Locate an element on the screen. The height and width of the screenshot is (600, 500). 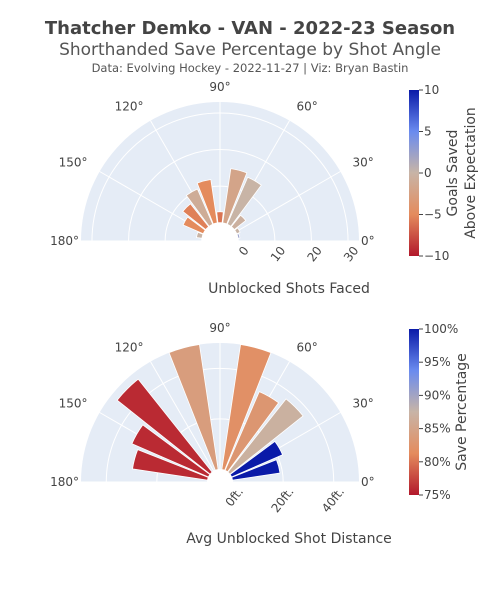
chart-title: Thatcher Demko - VAN - 2022-23 Season is located at coordinates (250, 28).